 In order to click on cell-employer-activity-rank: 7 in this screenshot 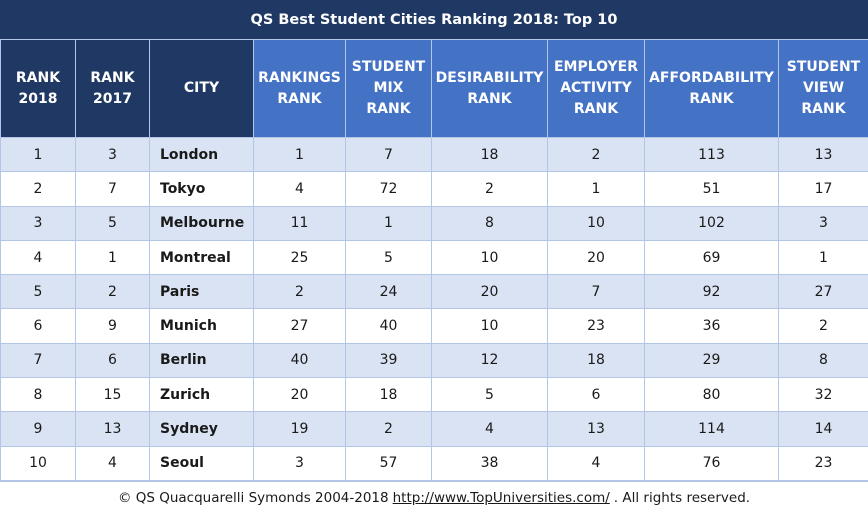, I will do `click(596, 292)`.